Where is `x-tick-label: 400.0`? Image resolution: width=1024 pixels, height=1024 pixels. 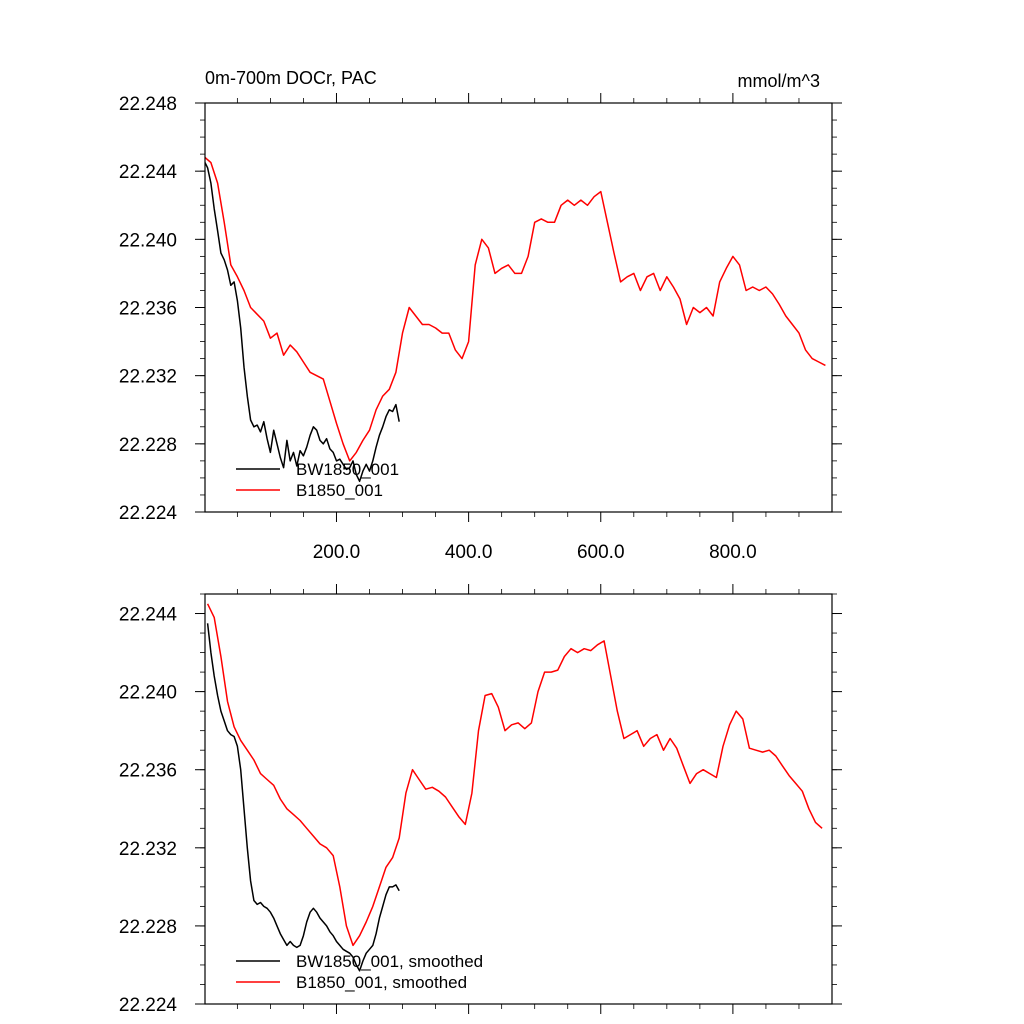 x-tick-label: 400.0 is located at coordinates (469, 552).